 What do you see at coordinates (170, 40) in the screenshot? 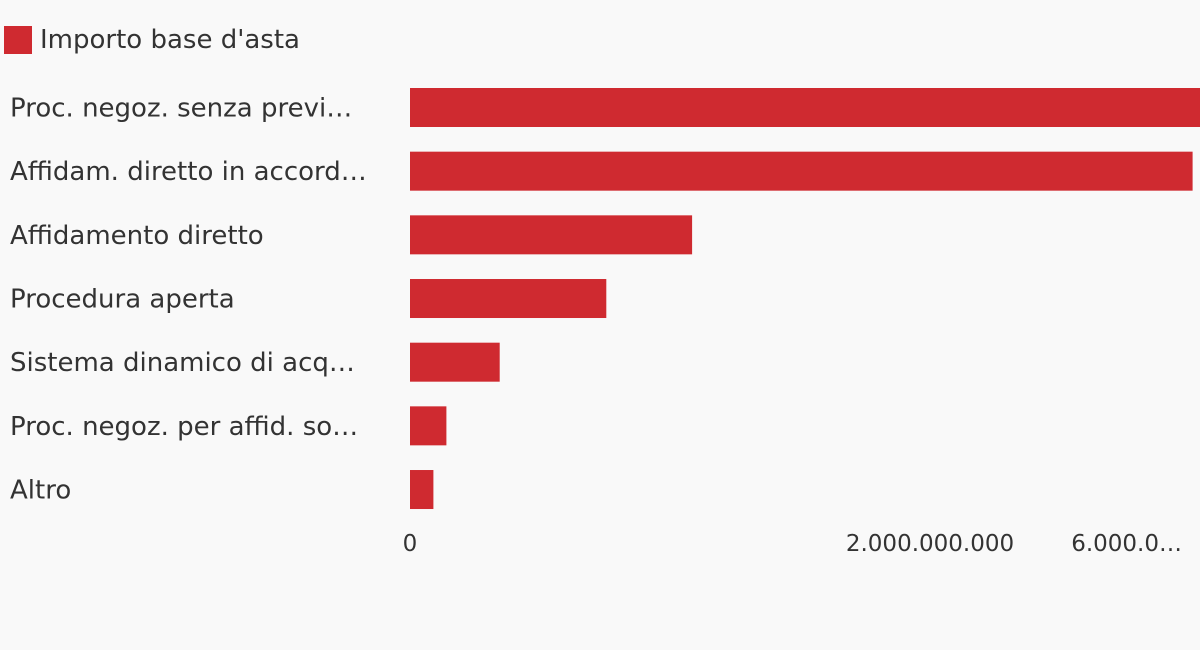
I see `legend-label: Importo base d'asta` at bounding box center [170, 40].